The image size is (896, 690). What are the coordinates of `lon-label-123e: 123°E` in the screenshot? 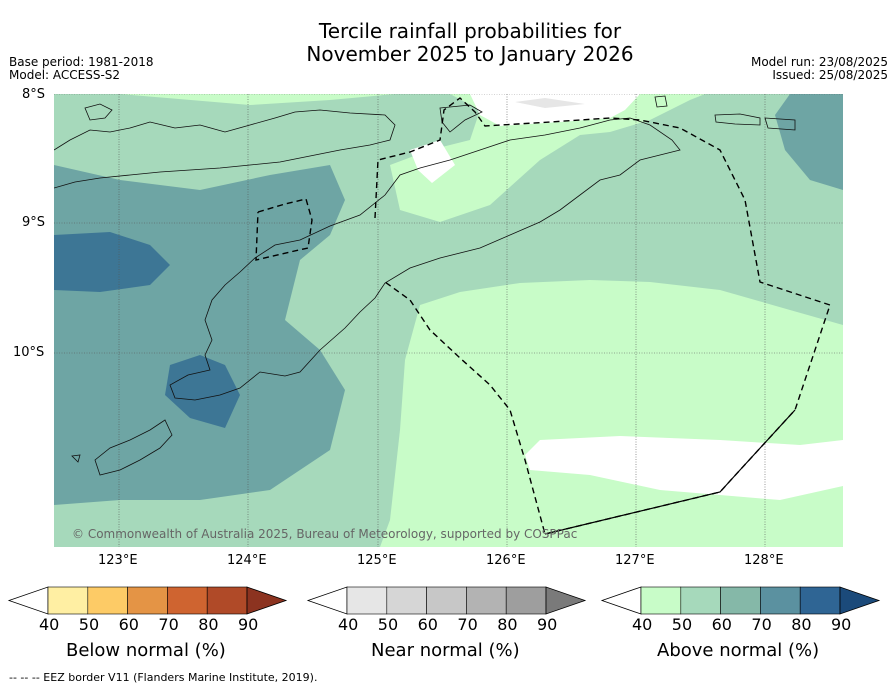 It's located at (118, 560).